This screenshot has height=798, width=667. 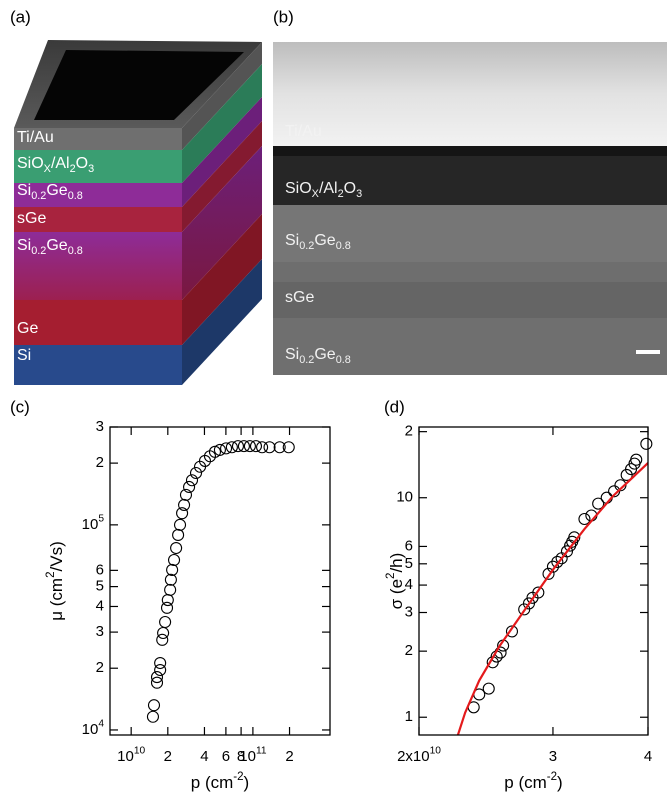 I want to click on text-part: X, so click(x=48, y=169).